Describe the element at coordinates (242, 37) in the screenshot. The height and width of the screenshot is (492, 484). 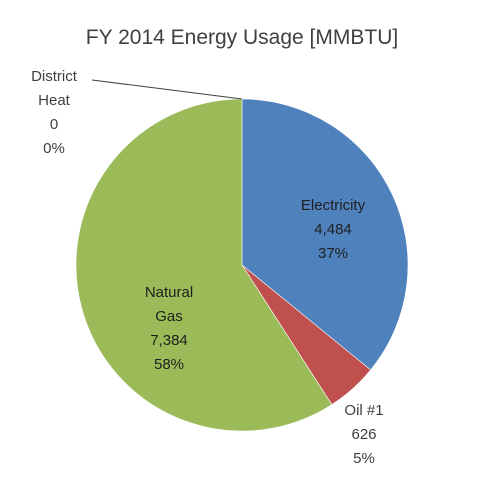
I see `chart-title: FY 2014 Energy Usage [MMBTU]` at that location.